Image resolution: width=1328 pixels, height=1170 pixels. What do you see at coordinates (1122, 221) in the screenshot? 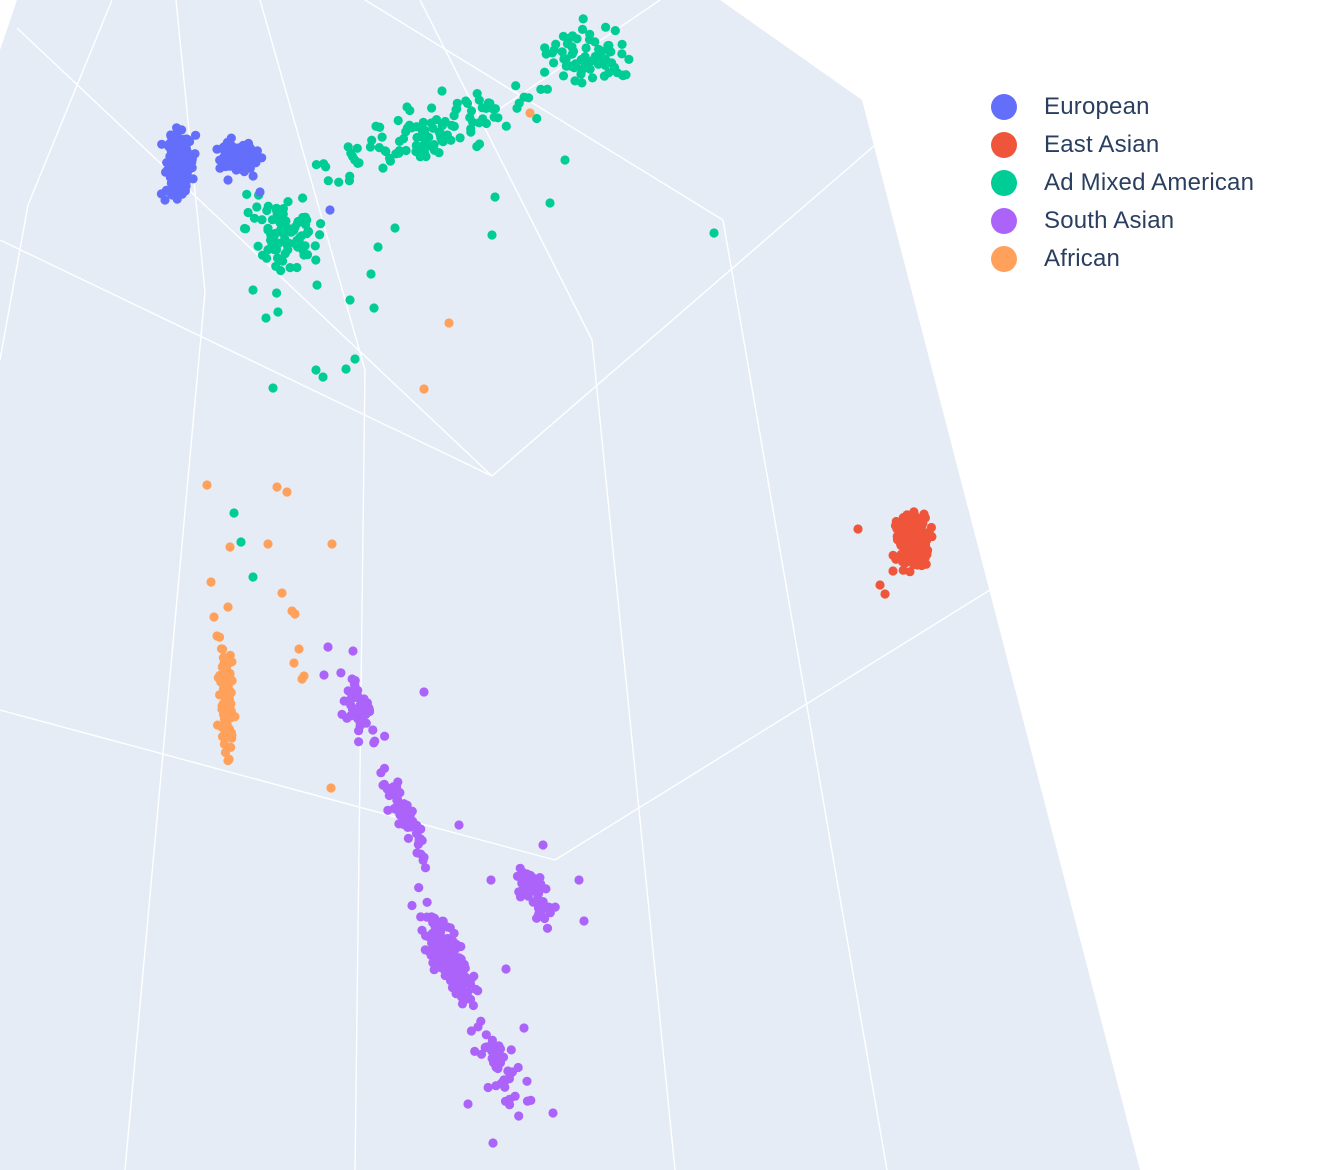
I see `legend-item-south-asian: South Asian` at bounding box center [1122, 221].